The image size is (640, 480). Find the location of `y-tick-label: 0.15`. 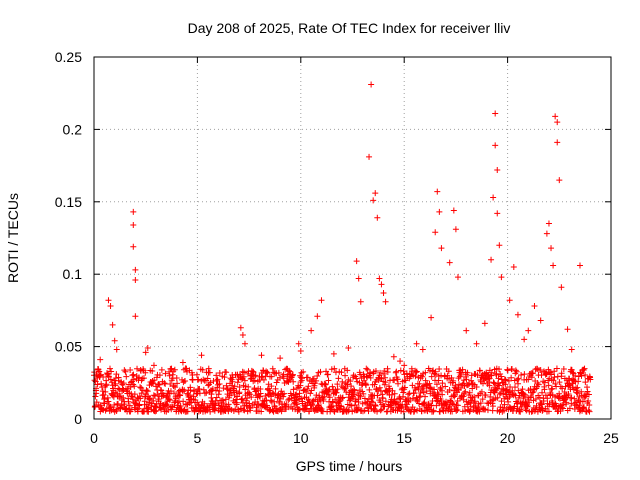

y-tick-label: 0.15 is located at coordinates (68, 202).